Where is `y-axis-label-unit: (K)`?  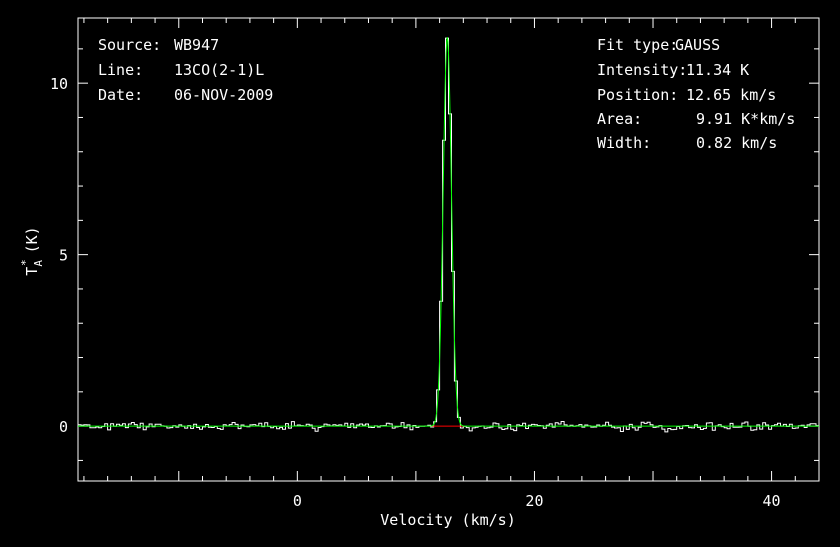
y-axis-label-unit: (K) is located at coordinates (32, 239).